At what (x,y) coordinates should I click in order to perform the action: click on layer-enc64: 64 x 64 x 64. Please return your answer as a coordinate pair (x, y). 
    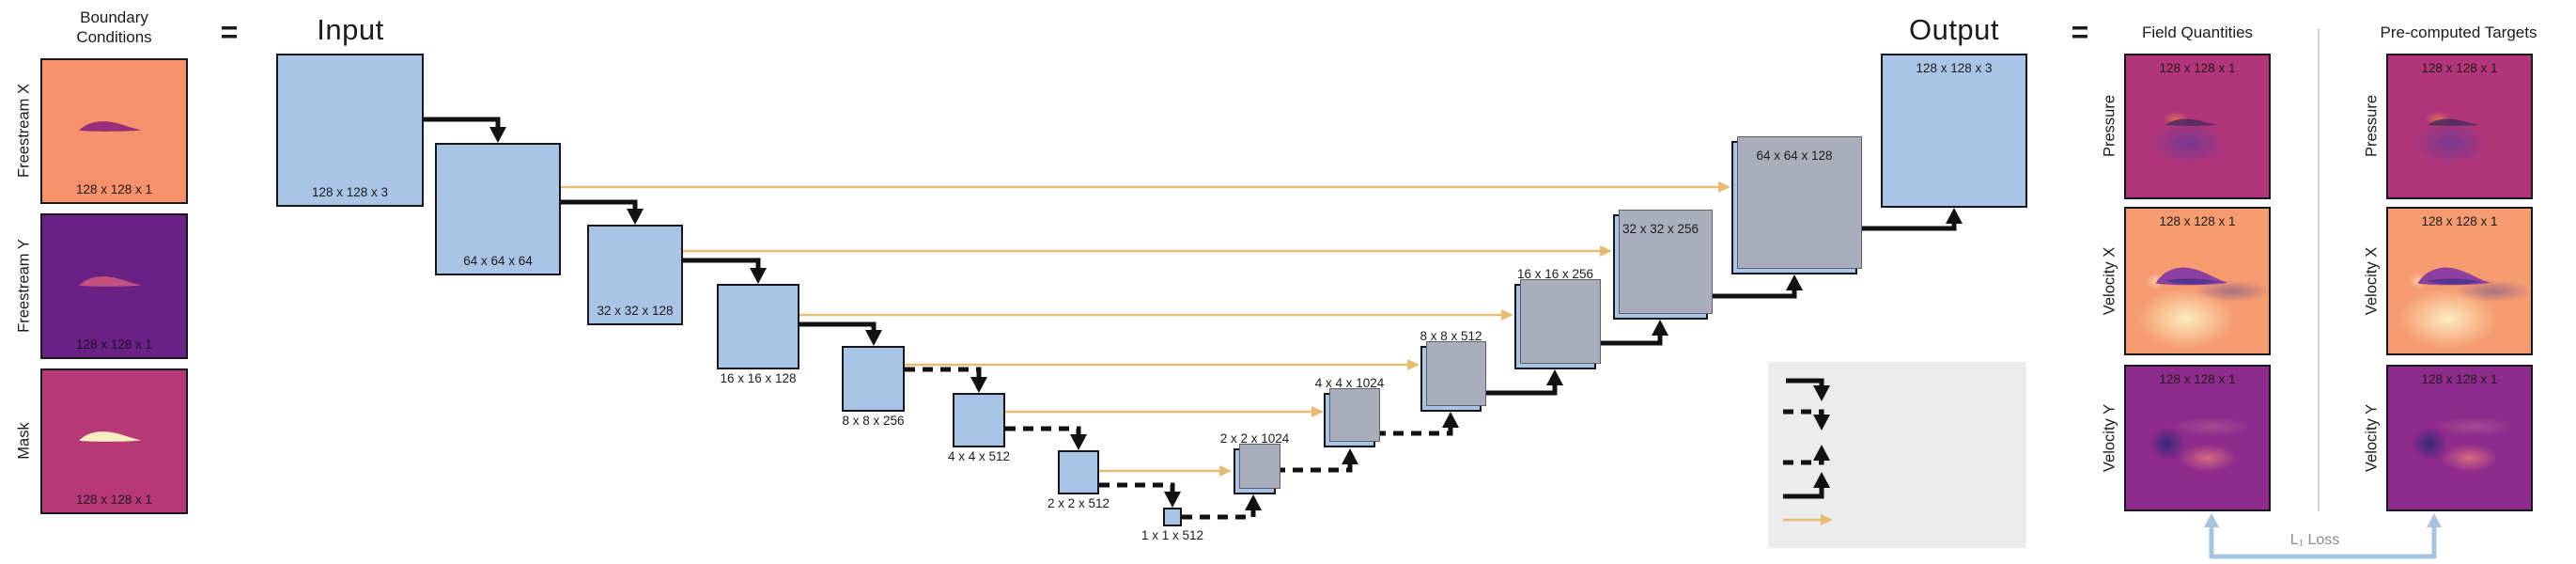
    Looking at the image, I should click on (498, 209).